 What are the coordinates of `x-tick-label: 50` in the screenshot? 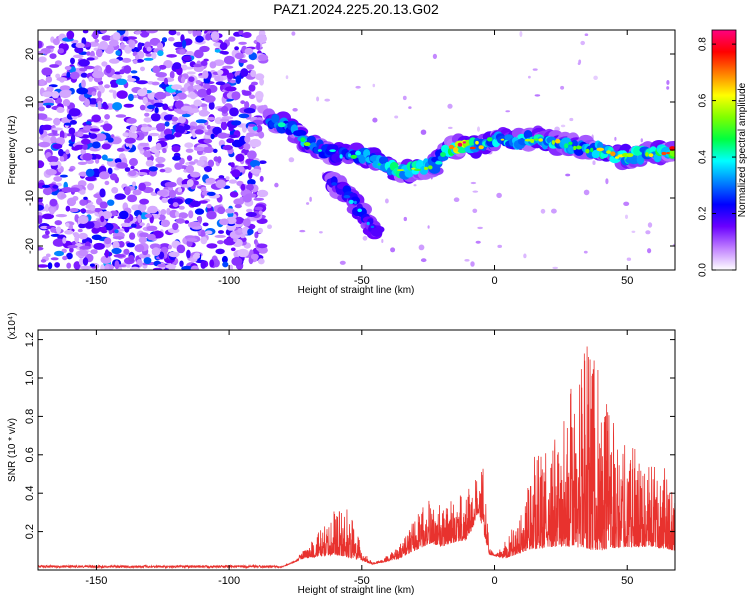 It's located at (627, 281).